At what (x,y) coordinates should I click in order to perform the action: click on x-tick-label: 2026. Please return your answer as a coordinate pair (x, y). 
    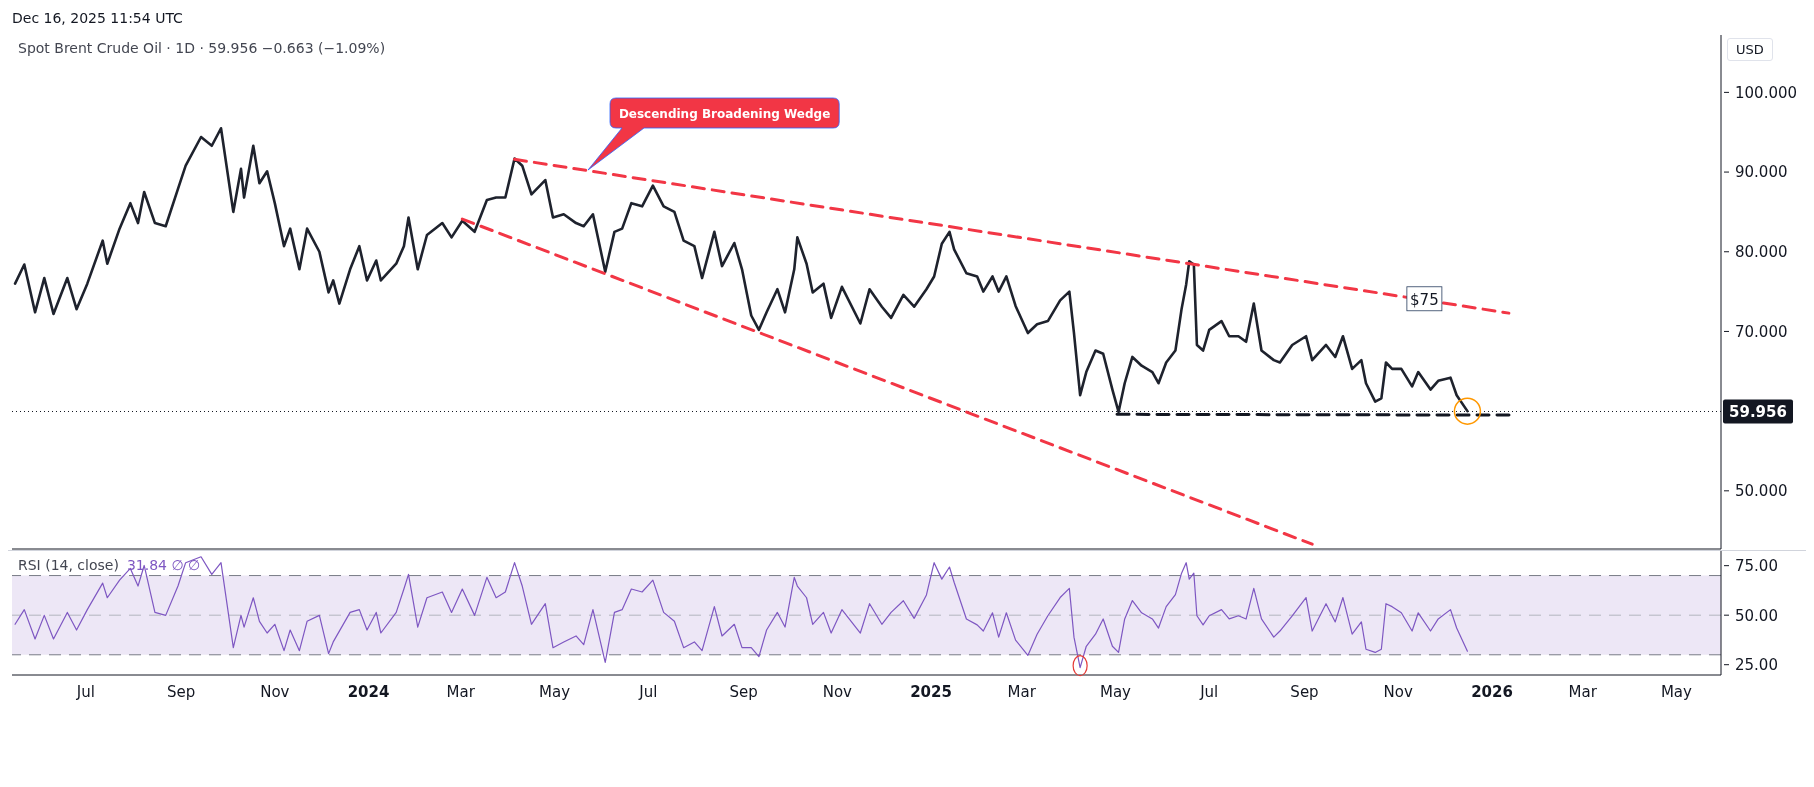
    Looking at the image, I should click on (1492, 692).